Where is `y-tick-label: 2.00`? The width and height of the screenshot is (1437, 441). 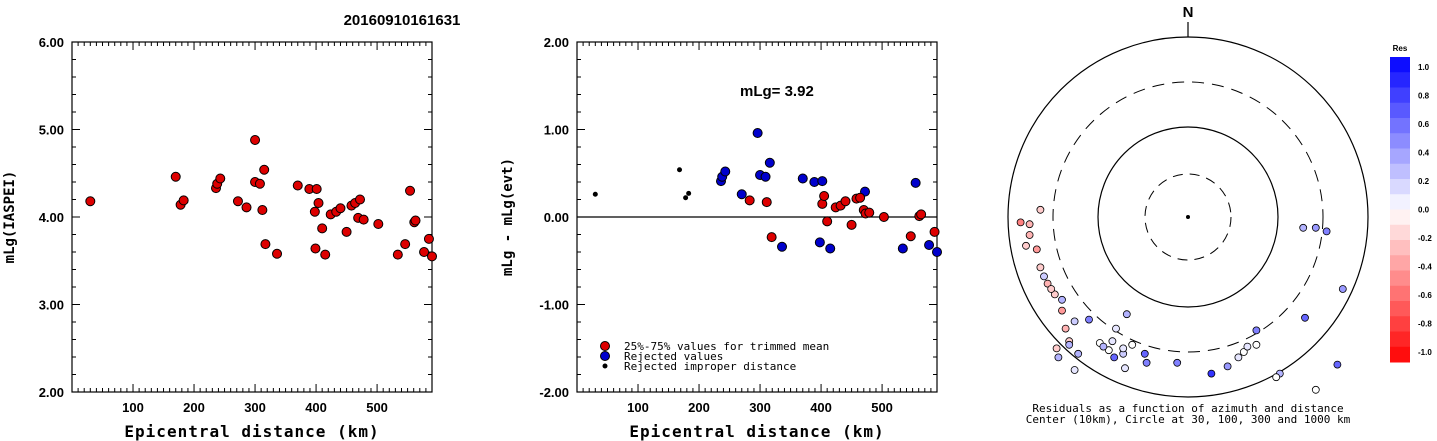
y-tick-label: 2.00 is located at coordinates (51, 392).